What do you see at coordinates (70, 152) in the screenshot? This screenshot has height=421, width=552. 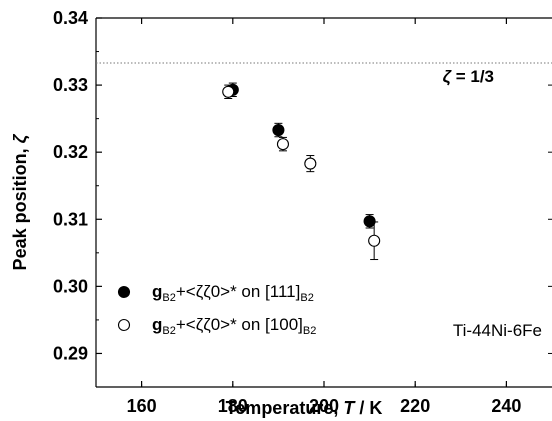 I see `y-tick-label: 0.32` at bounding box center [70, 152].